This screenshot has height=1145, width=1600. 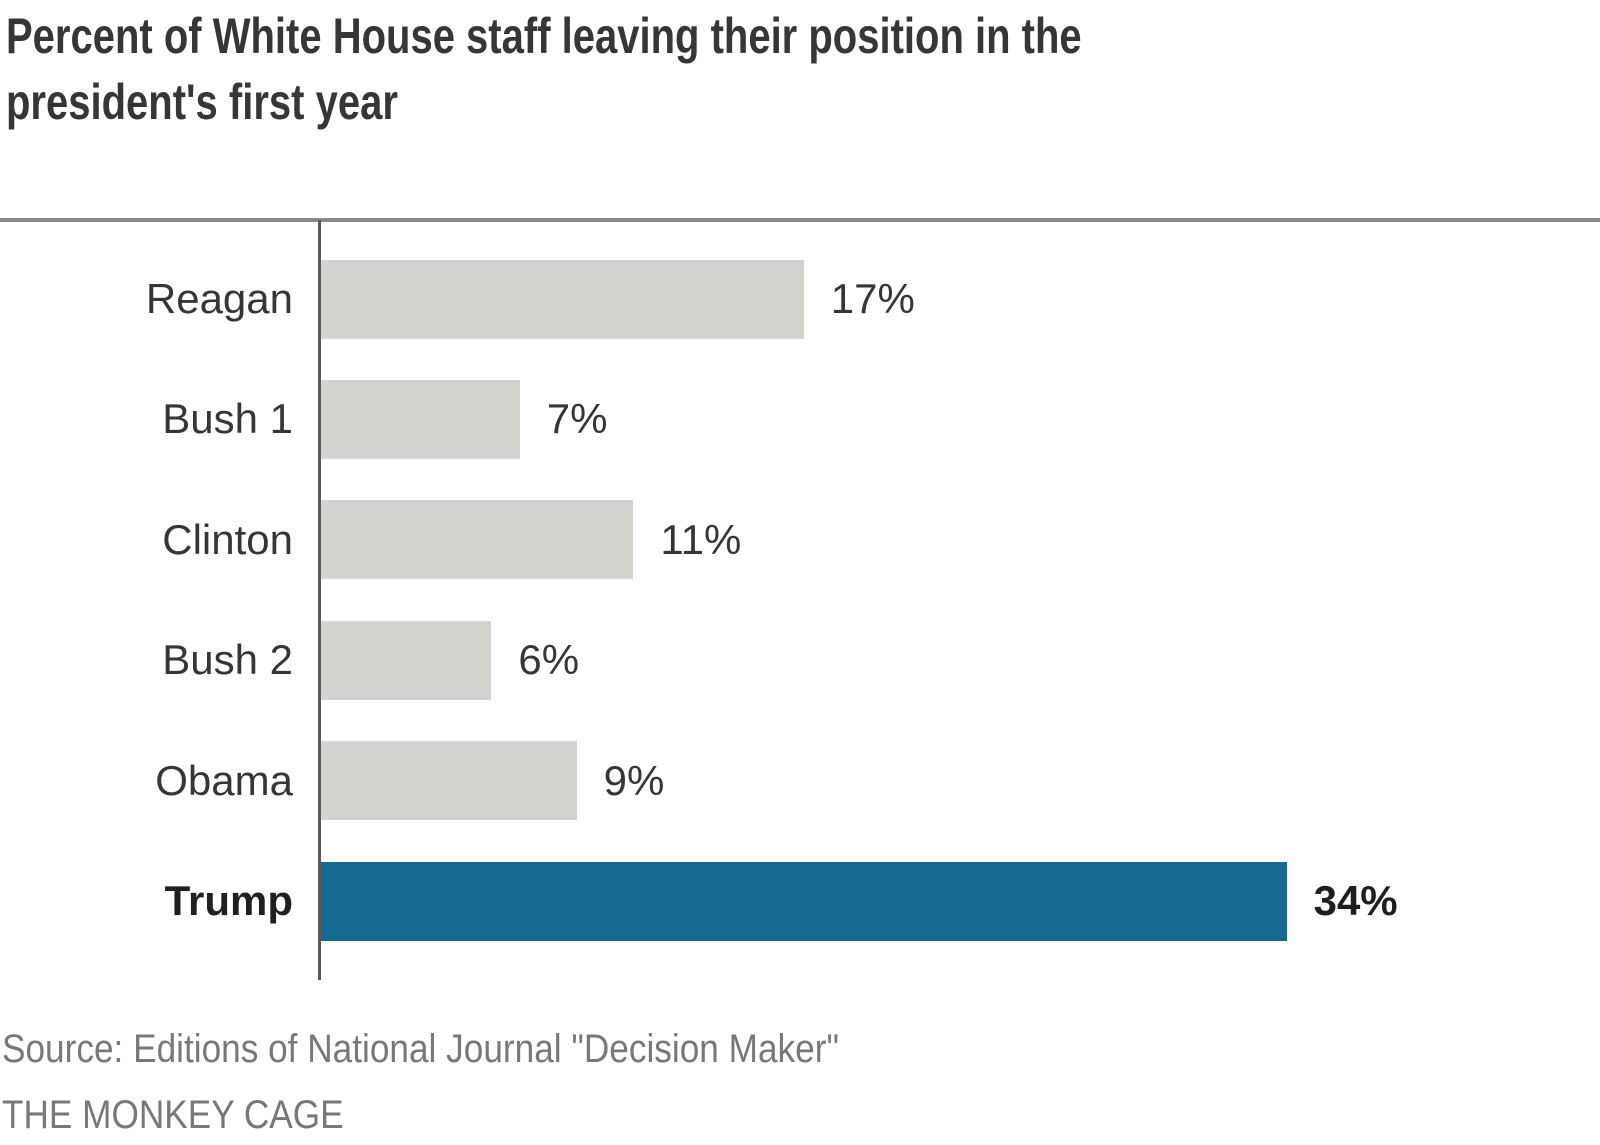 What do you see at coordinates (319, 600) in the screenshot?
I see `y-axis-line` at bounding box center [319, 600].